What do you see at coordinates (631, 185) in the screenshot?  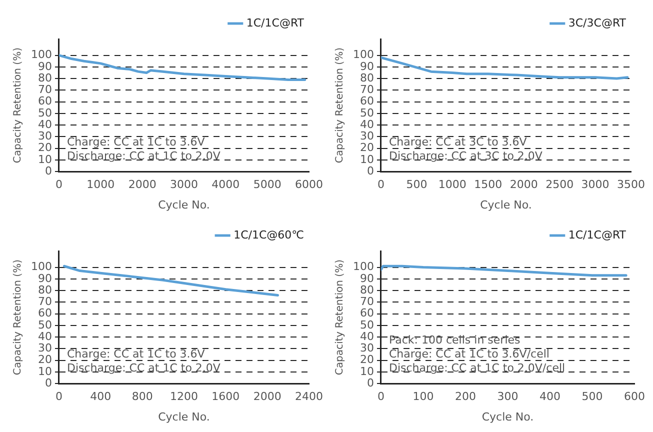 I see `x-tick-label: 3500` at bounding box center [631, 185].